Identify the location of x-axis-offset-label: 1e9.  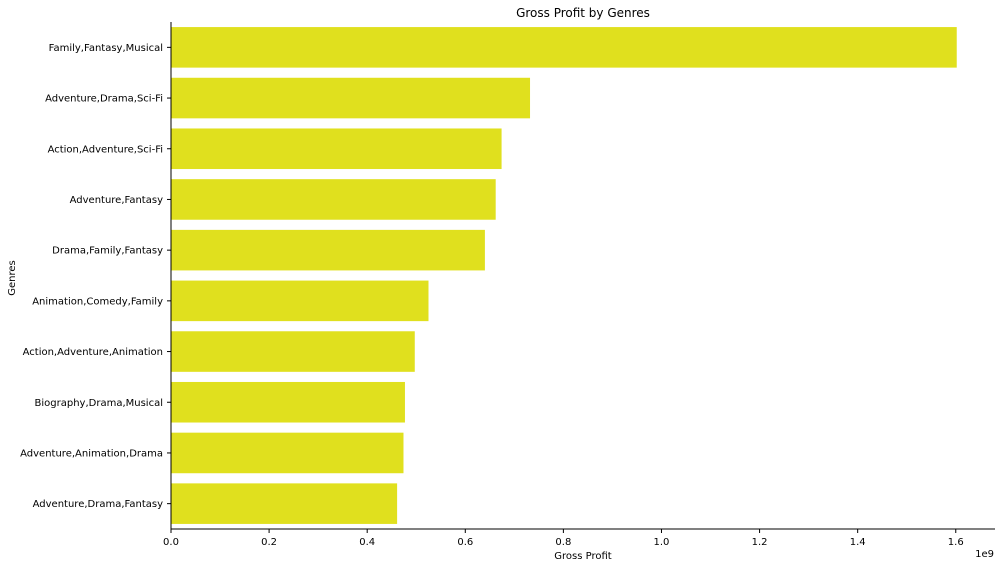
(984, 554).